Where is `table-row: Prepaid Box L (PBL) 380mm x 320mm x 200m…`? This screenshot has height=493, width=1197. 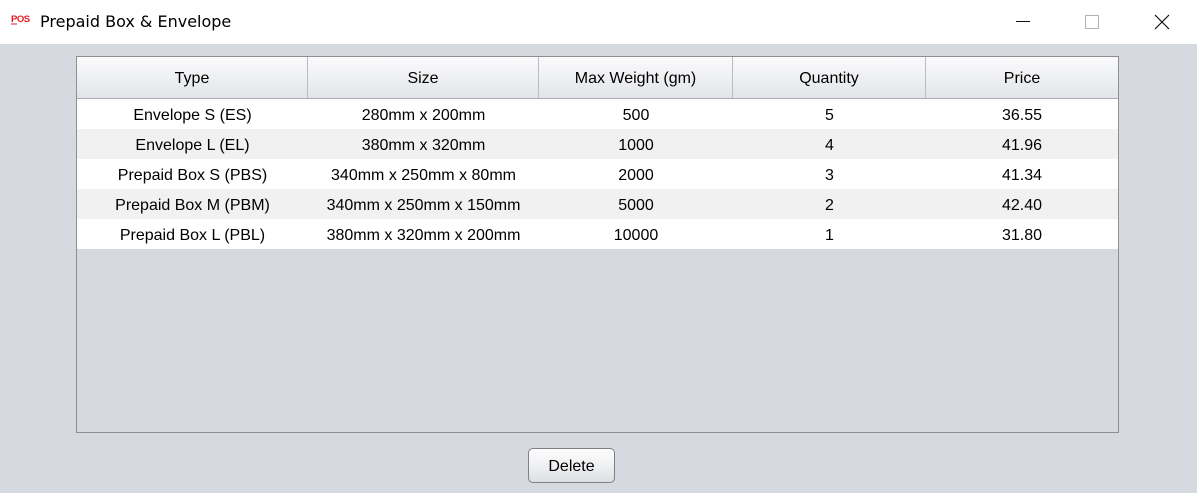
table-row: Prepaid Box L (PBL) 380mm x 320mm x 200m… is located at coordinates (597, 234).